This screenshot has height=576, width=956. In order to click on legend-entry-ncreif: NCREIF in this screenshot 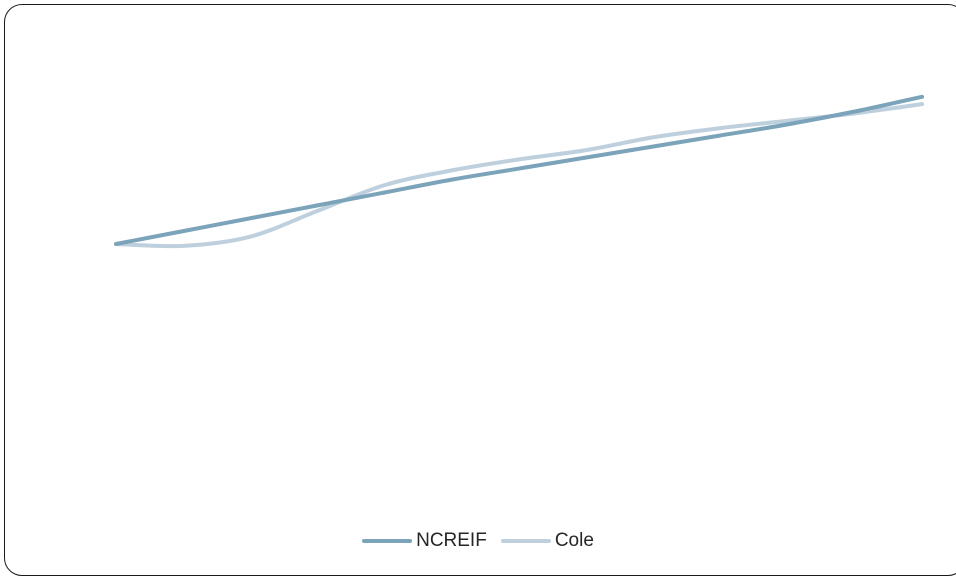, I will do `click(424, 541)`.